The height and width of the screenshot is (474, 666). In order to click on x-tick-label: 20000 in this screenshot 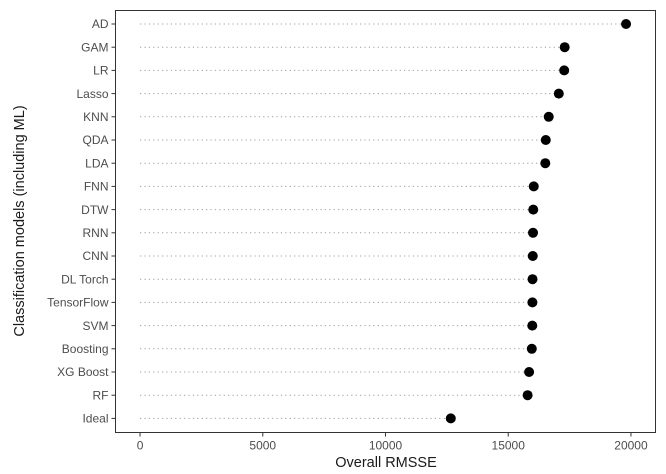, I will do `click(631, 446)`.